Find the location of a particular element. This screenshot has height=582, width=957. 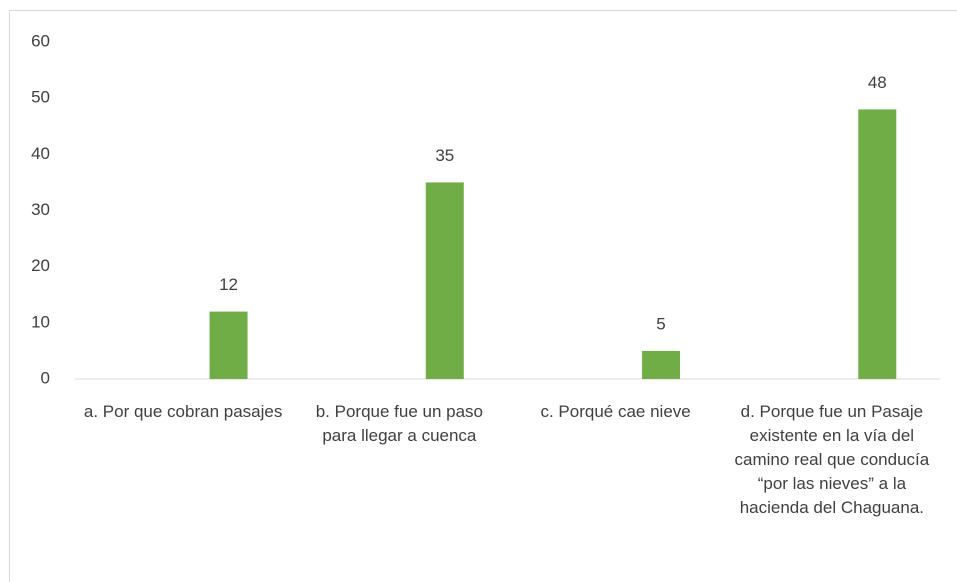

x-tick-label: a. Por que cobran pasajes is located at coordinates (183, 411).